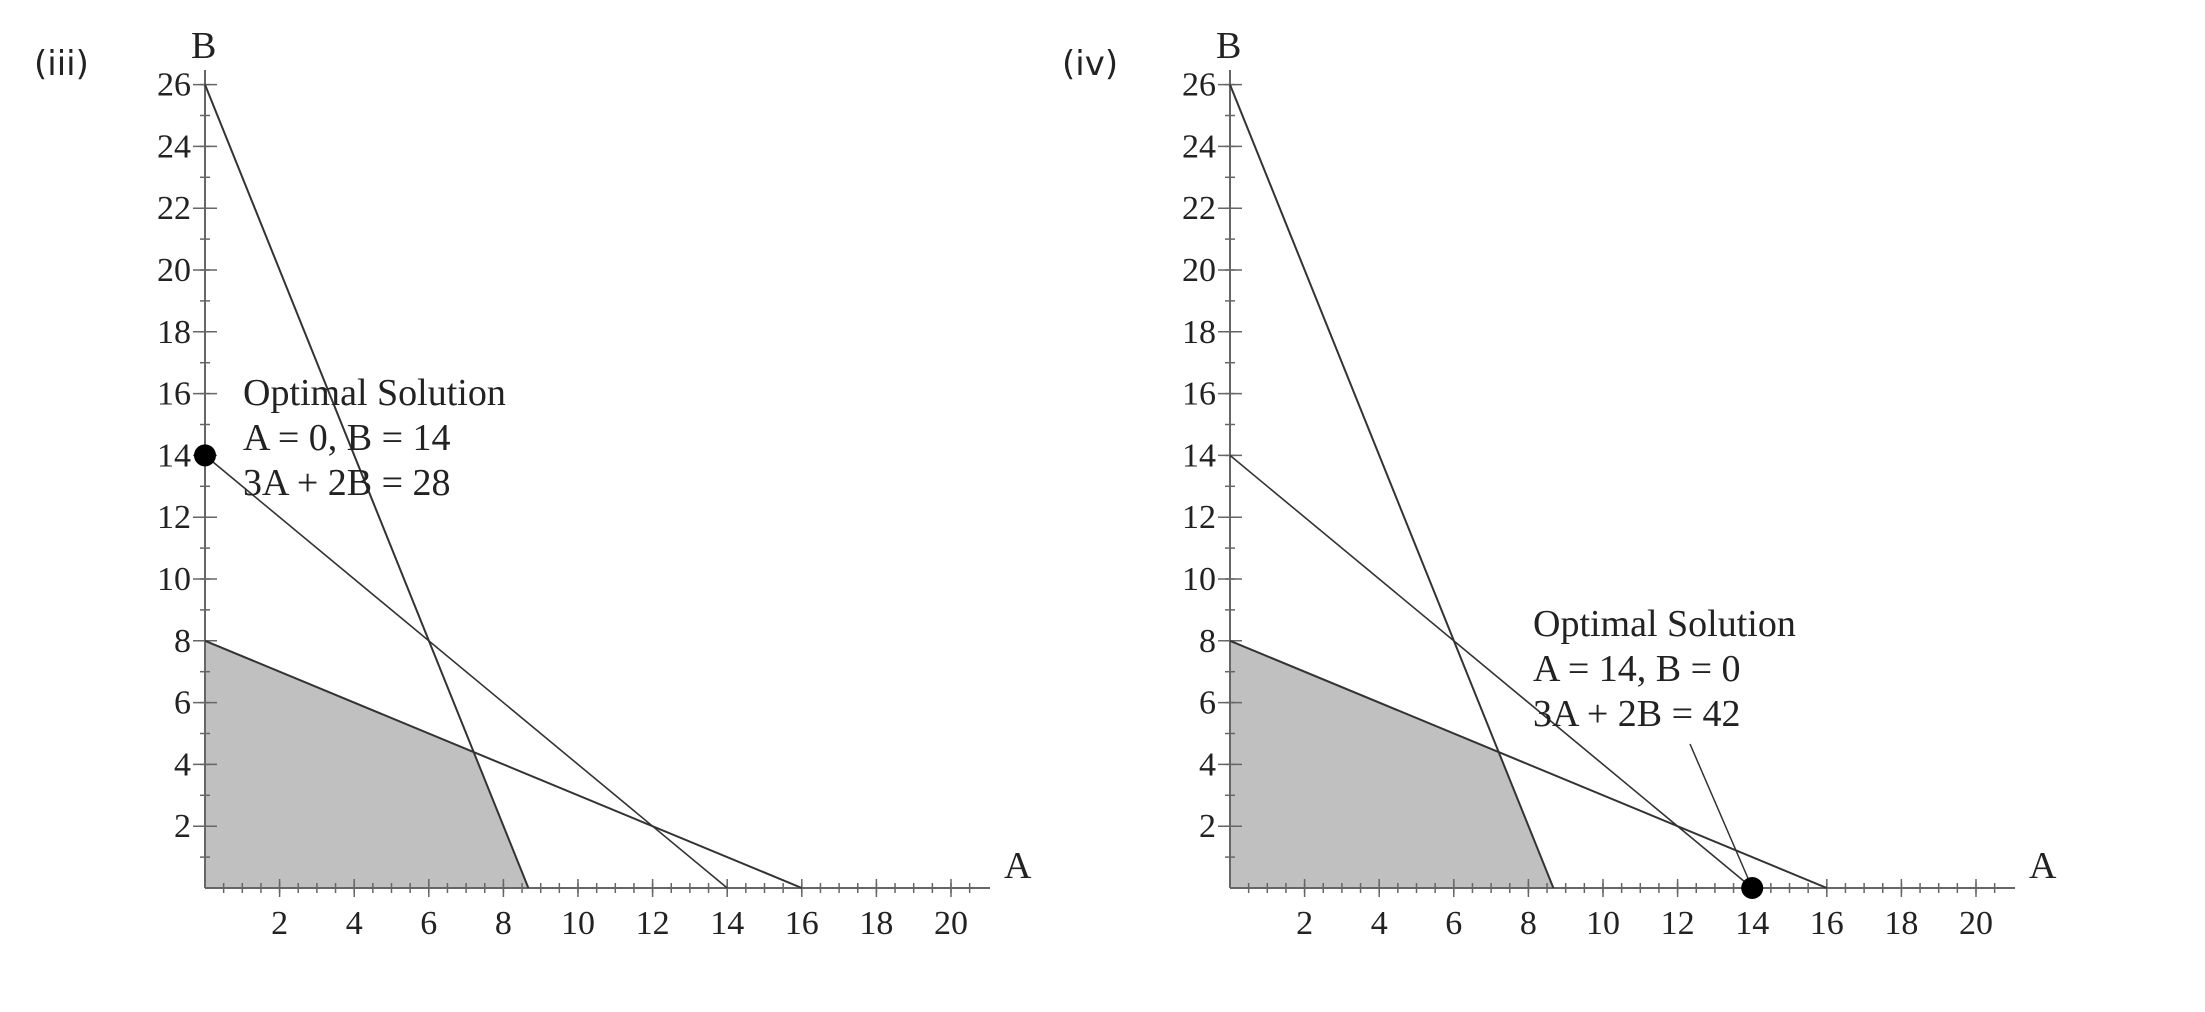 The image size is (2205, 1012). I want to click on panel-label: (iii), so click(61, 64).